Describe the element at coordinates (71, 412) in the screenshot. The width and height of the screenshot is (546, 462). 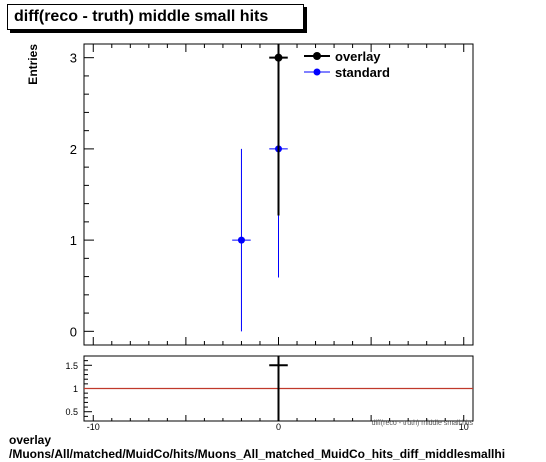
I see `ratio-y-tick-label: 0.5` at that location.